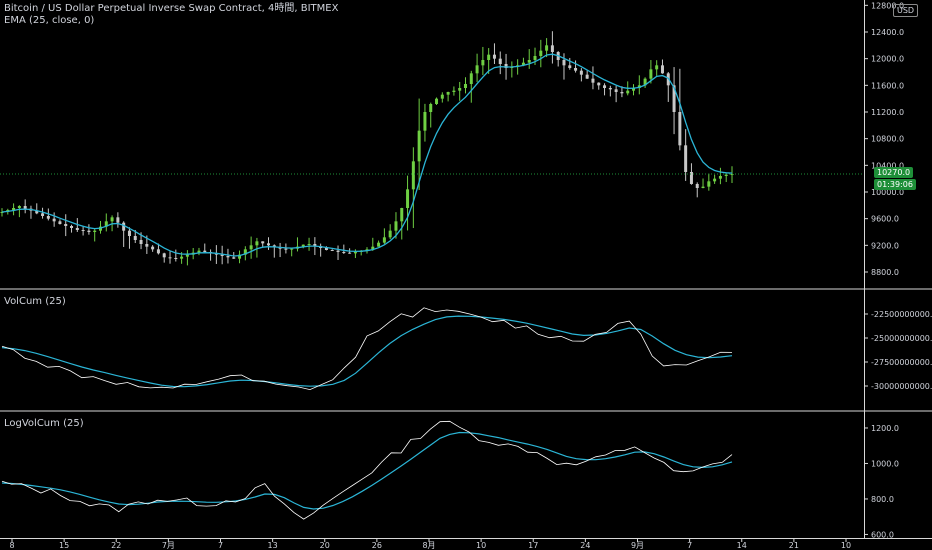 The image size is (932, 550). What do you see at coordinates (906, 10) in the screenshot?
I see `currency-button: USD` at bounding box center [906, 10].